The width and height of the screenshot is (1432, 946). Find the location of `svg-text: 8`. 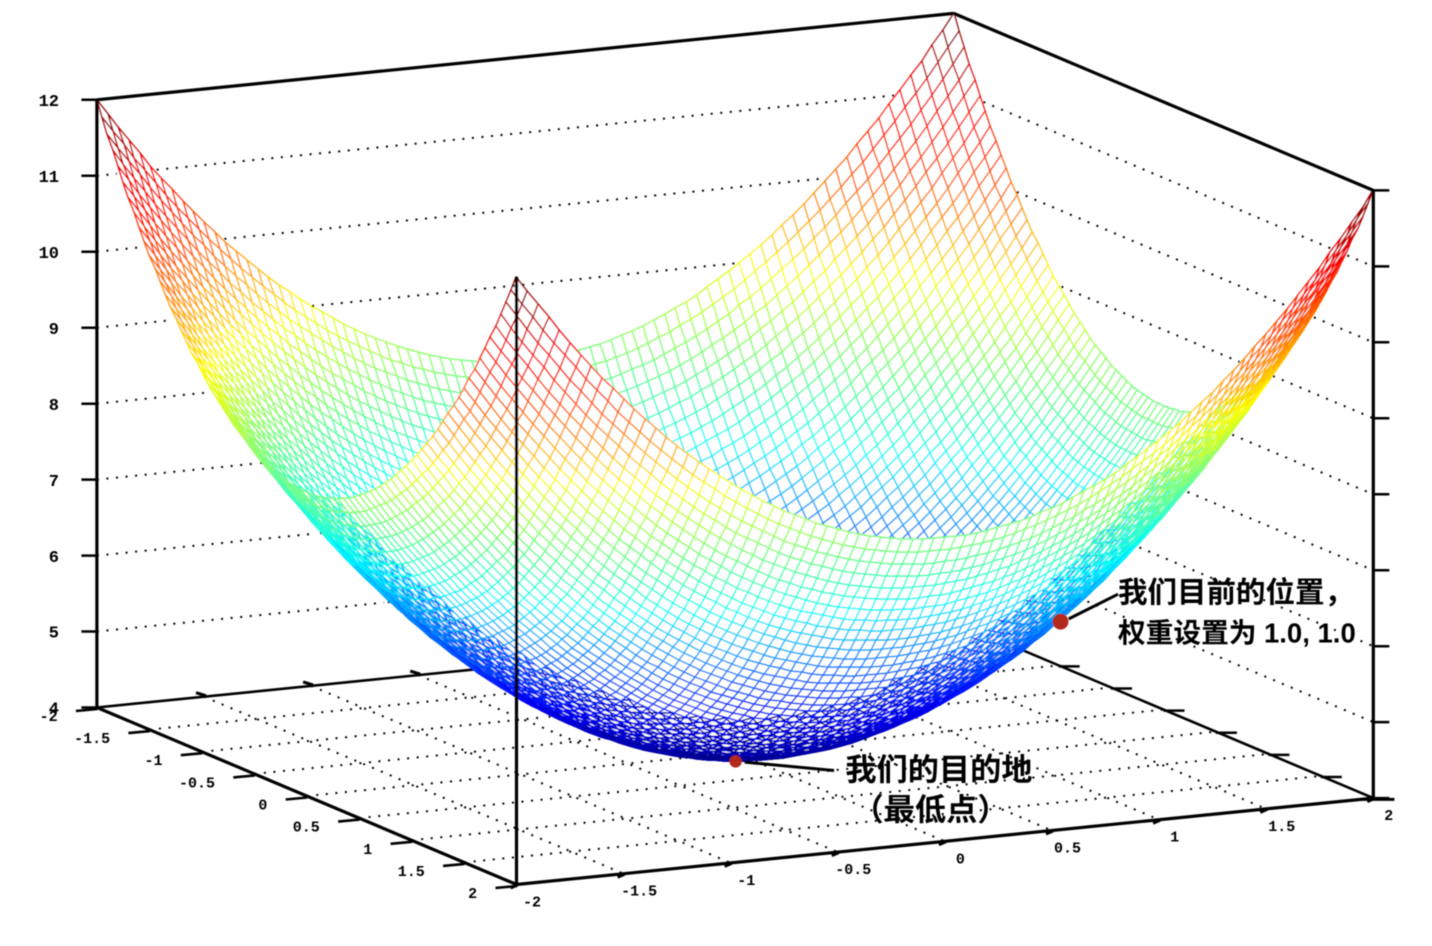

svg-text: 8 is located at coordinates (54, 406).